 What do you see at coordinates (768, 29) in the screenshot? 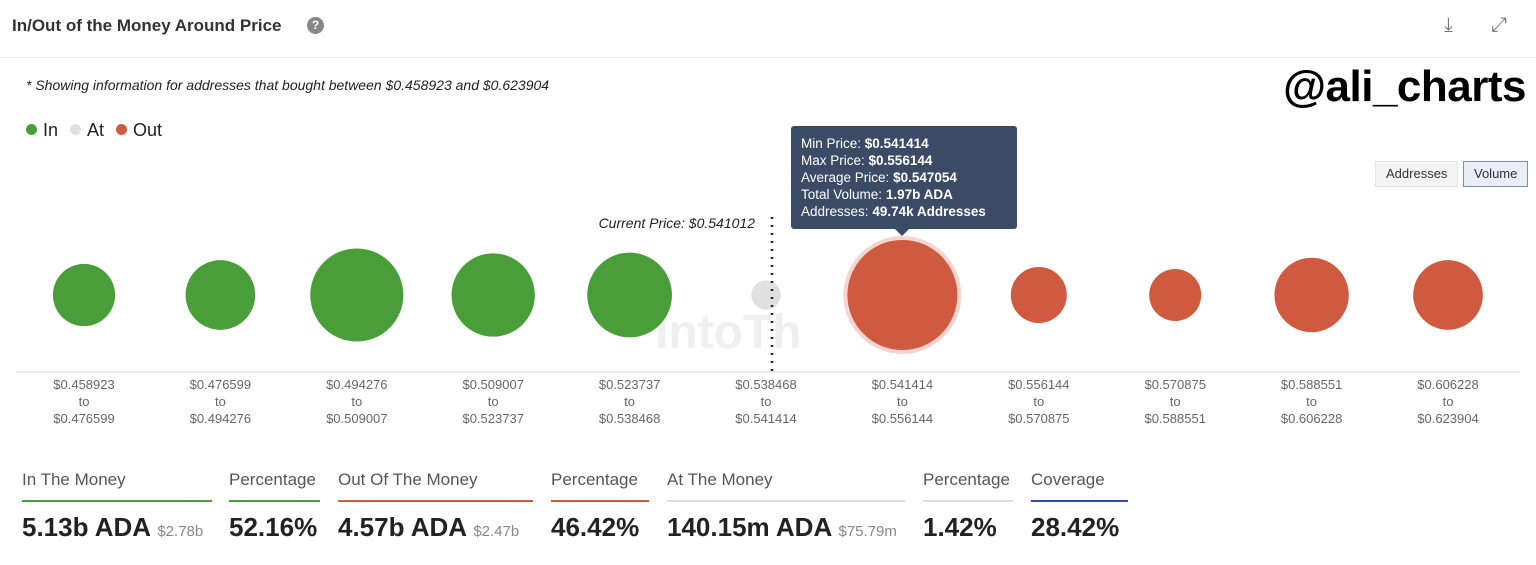
I see `chart-header: In/Out of the Money Around Price ? ⤓ ⤢` at bounding box center [768, 29].